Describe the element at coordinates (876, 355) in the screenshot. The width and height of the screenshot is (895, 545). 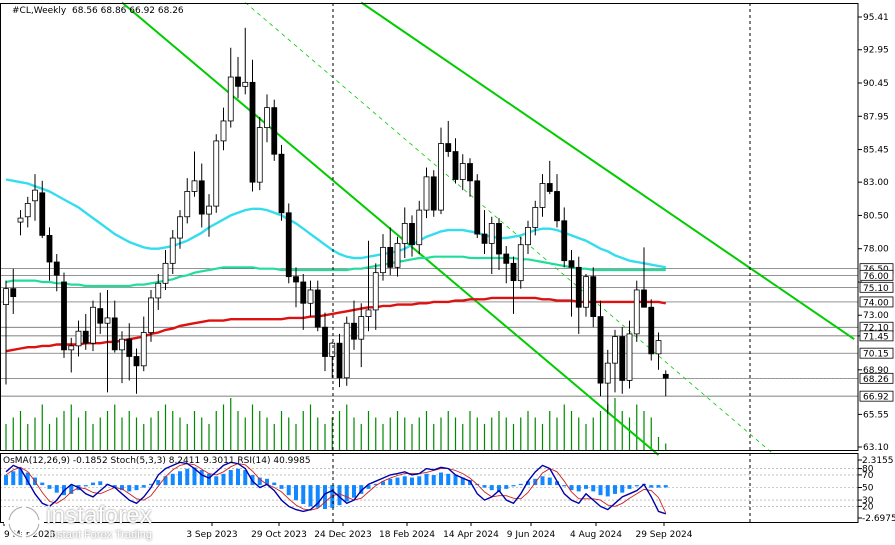
I see `price-tag-label: 70.15` at that location.